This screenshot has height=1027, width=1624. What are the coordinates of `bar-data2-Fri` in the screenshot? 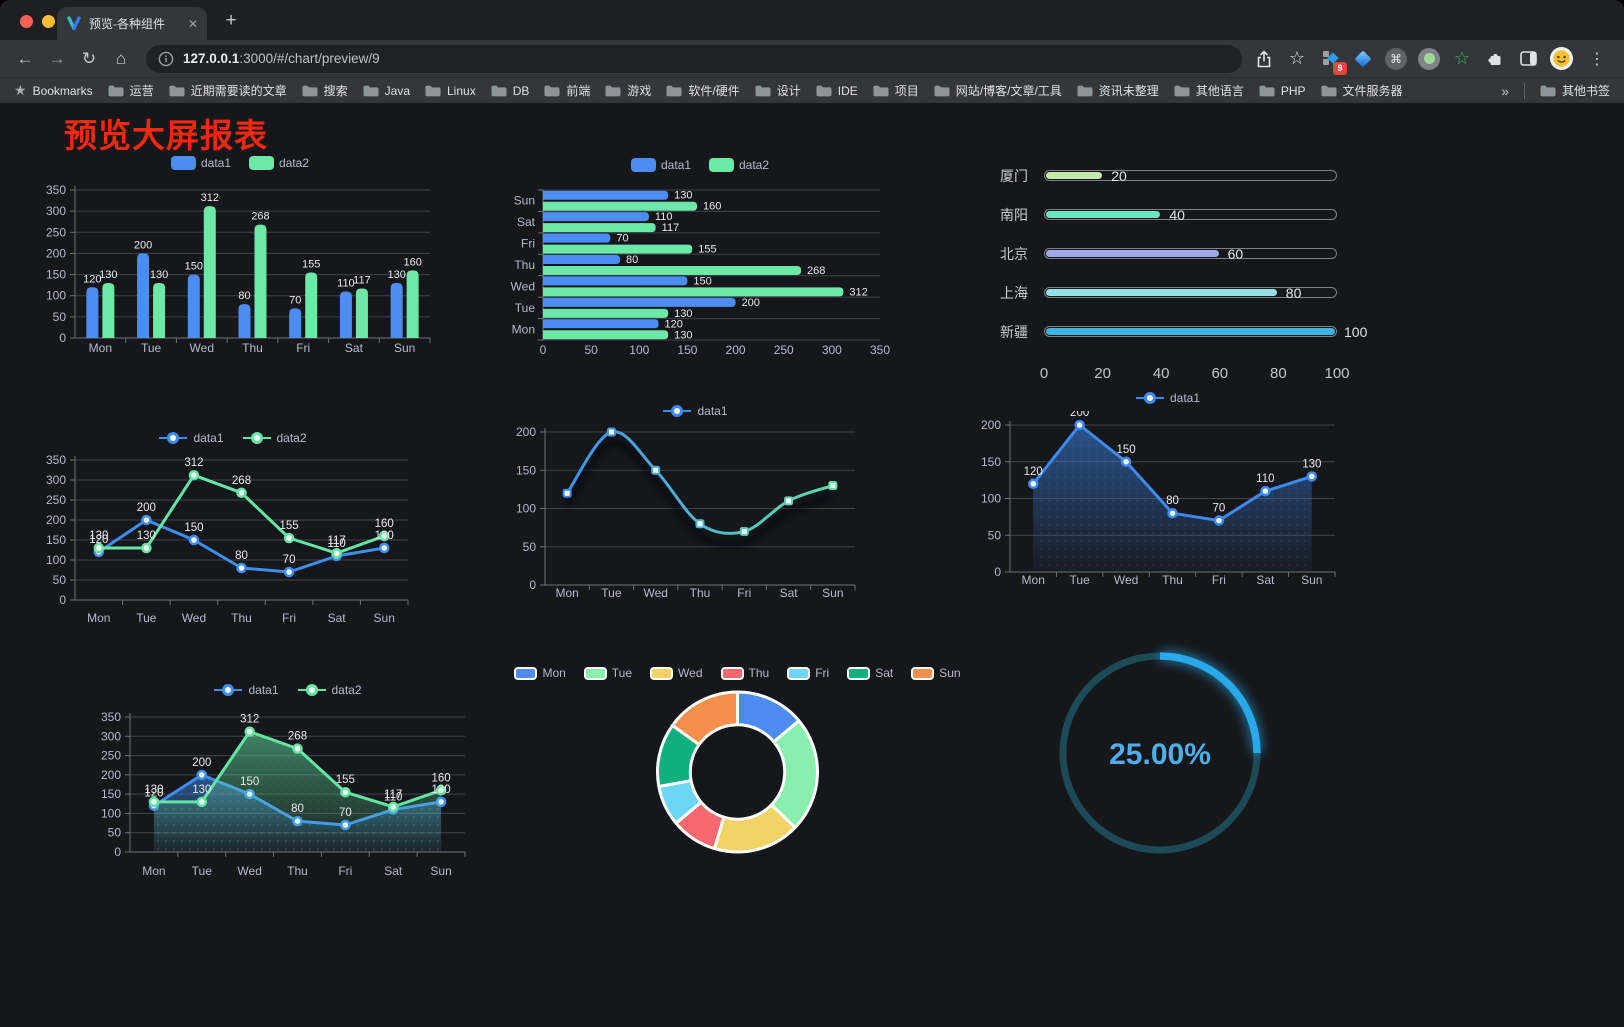 It's located at (311, 305).